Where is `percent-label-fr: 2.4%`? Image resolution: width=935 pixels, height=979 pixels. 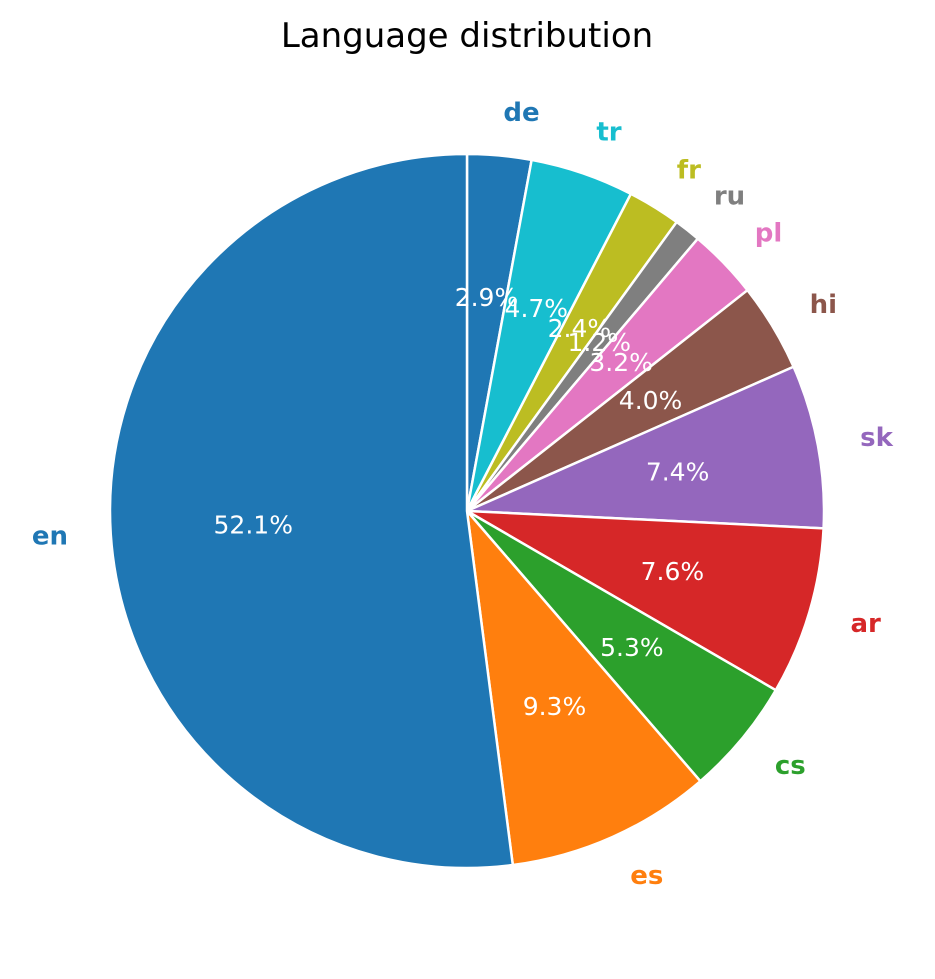
percent-label-fr: 2.4% is located at coordinates (580, 328).